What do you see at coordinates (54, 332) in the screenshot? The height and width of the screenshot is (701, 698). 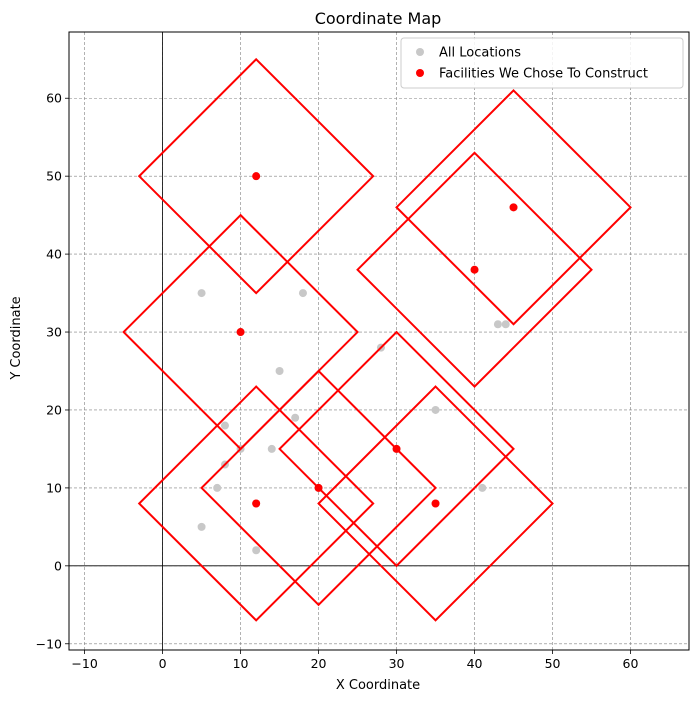 I see `y-tick-label: 30` at bounding box center [54, 332].